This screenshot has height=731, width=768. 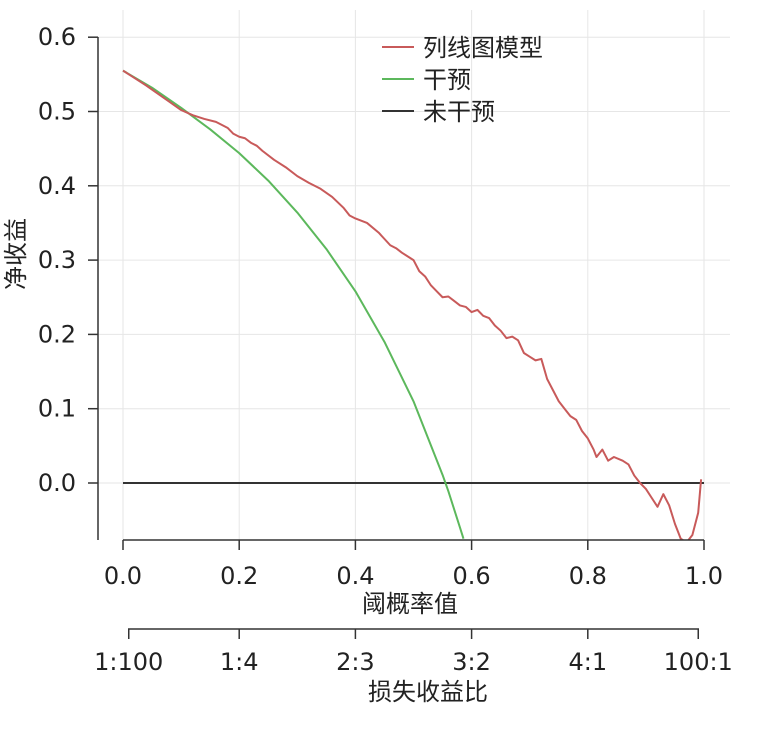 What do you see at coordinates (355, 576) in the screenshot?
I see `x-tick-label: 0.4` at bounding box center [355, 576].